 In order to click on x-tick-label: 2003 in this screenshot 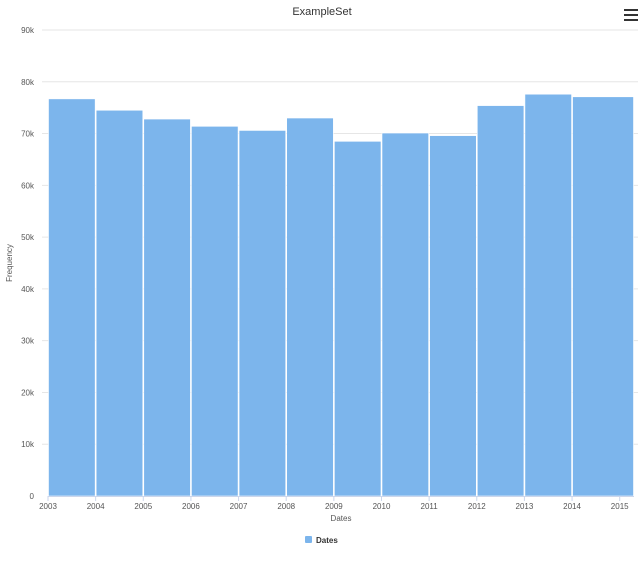, I will do `click(48, 506)`.